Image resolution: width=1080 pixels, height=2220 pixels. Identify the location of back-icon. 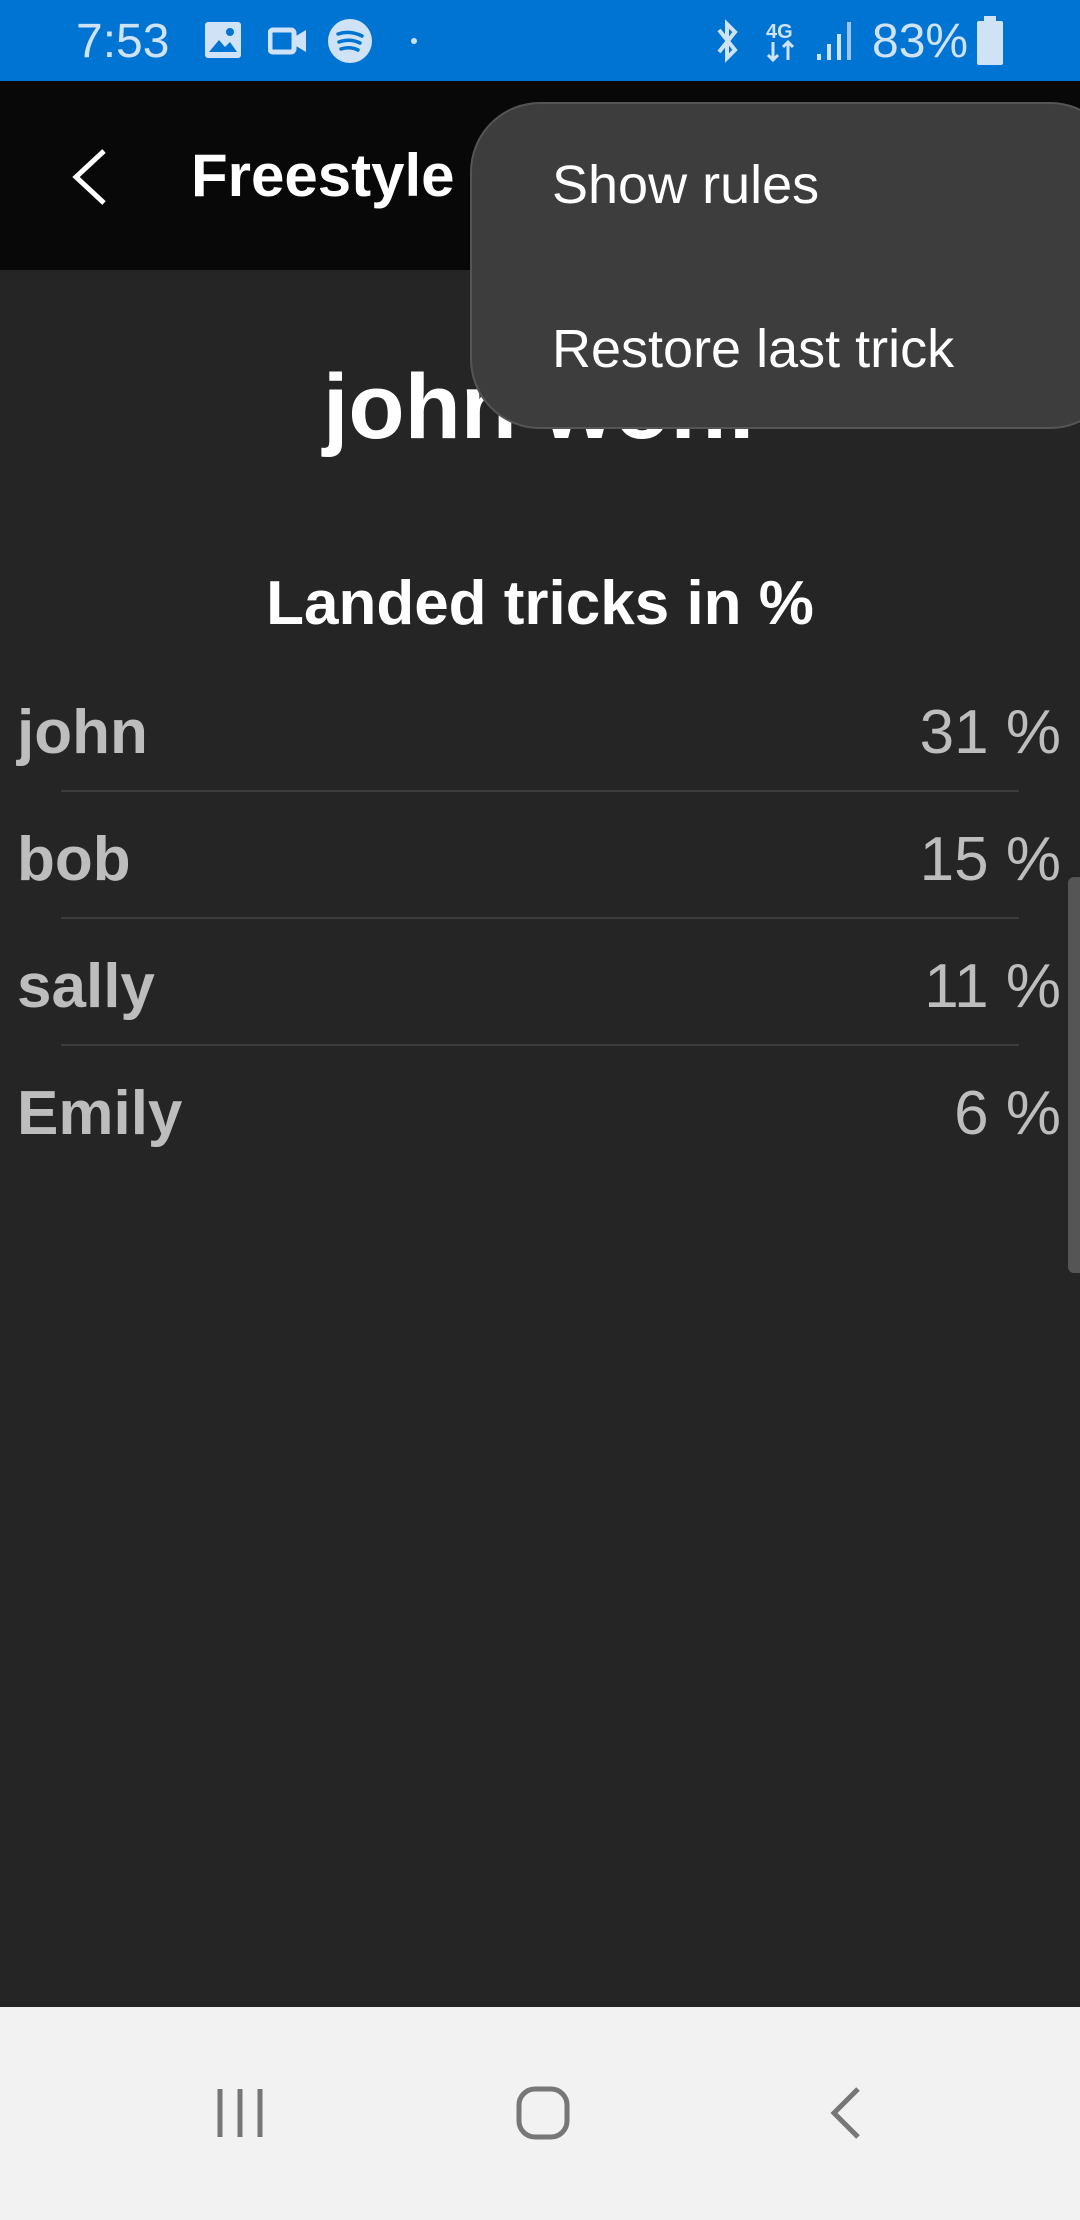
(846, 2113).